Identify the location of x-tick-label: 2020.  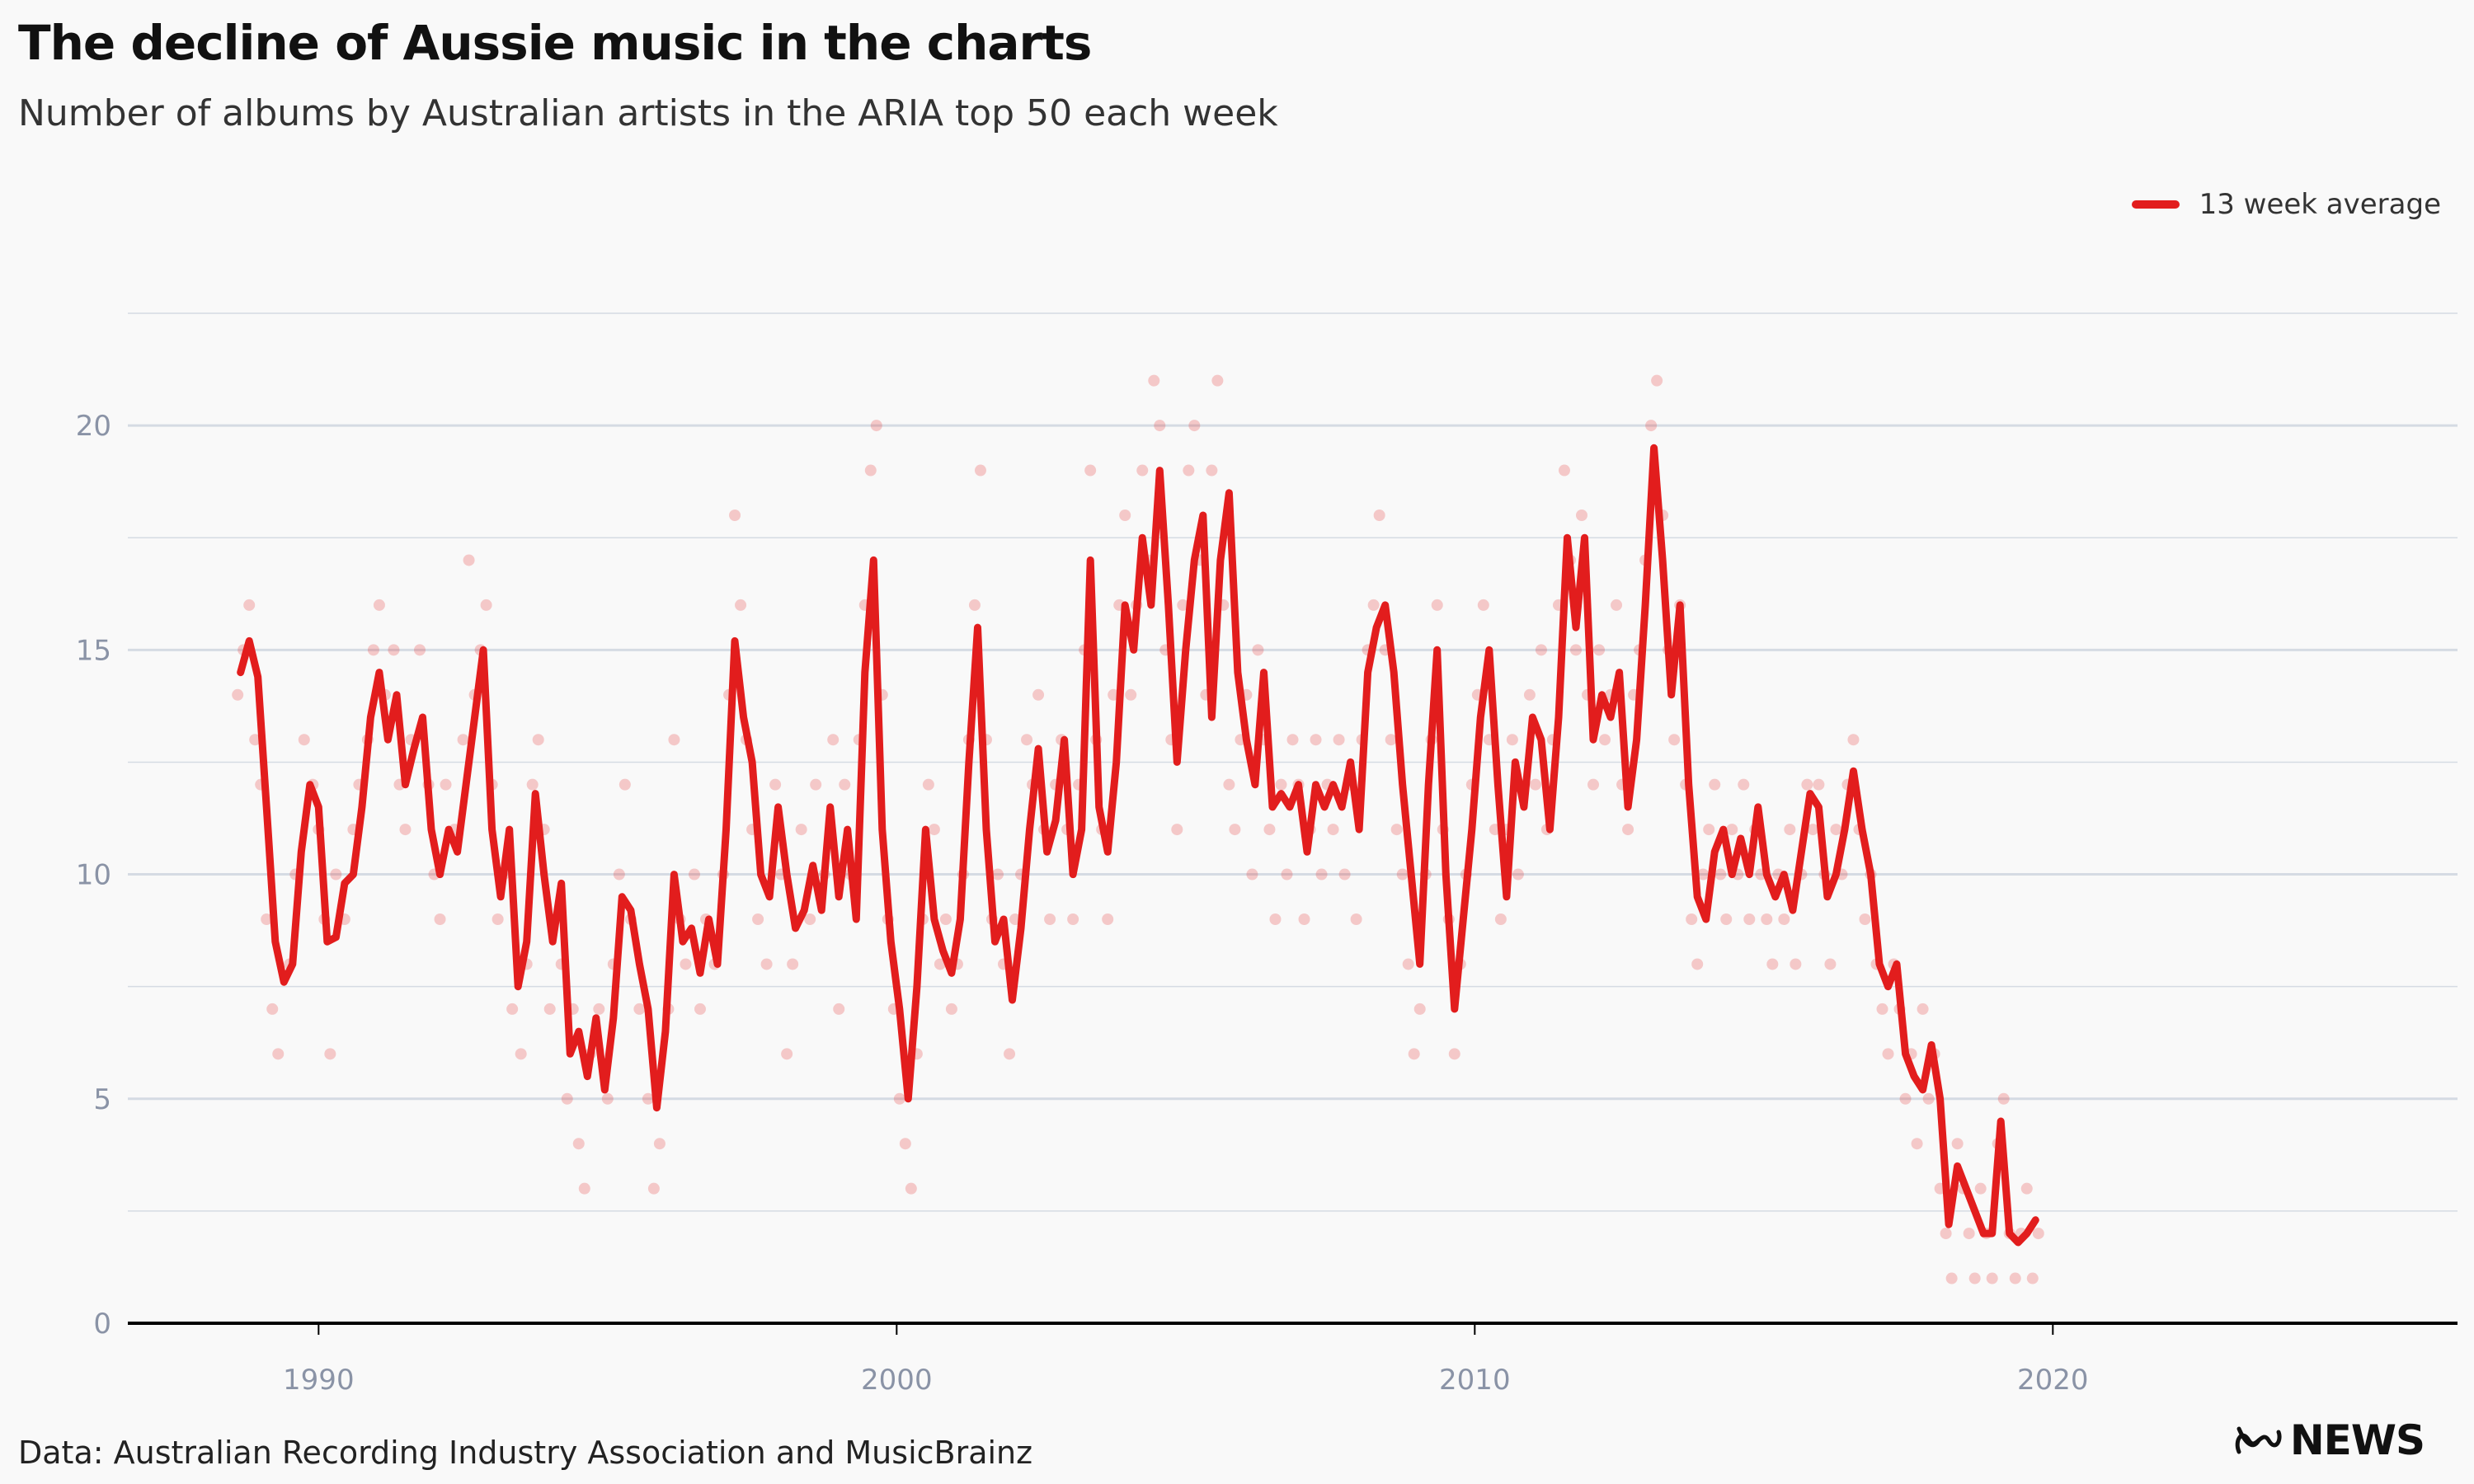
(2053, 1380).